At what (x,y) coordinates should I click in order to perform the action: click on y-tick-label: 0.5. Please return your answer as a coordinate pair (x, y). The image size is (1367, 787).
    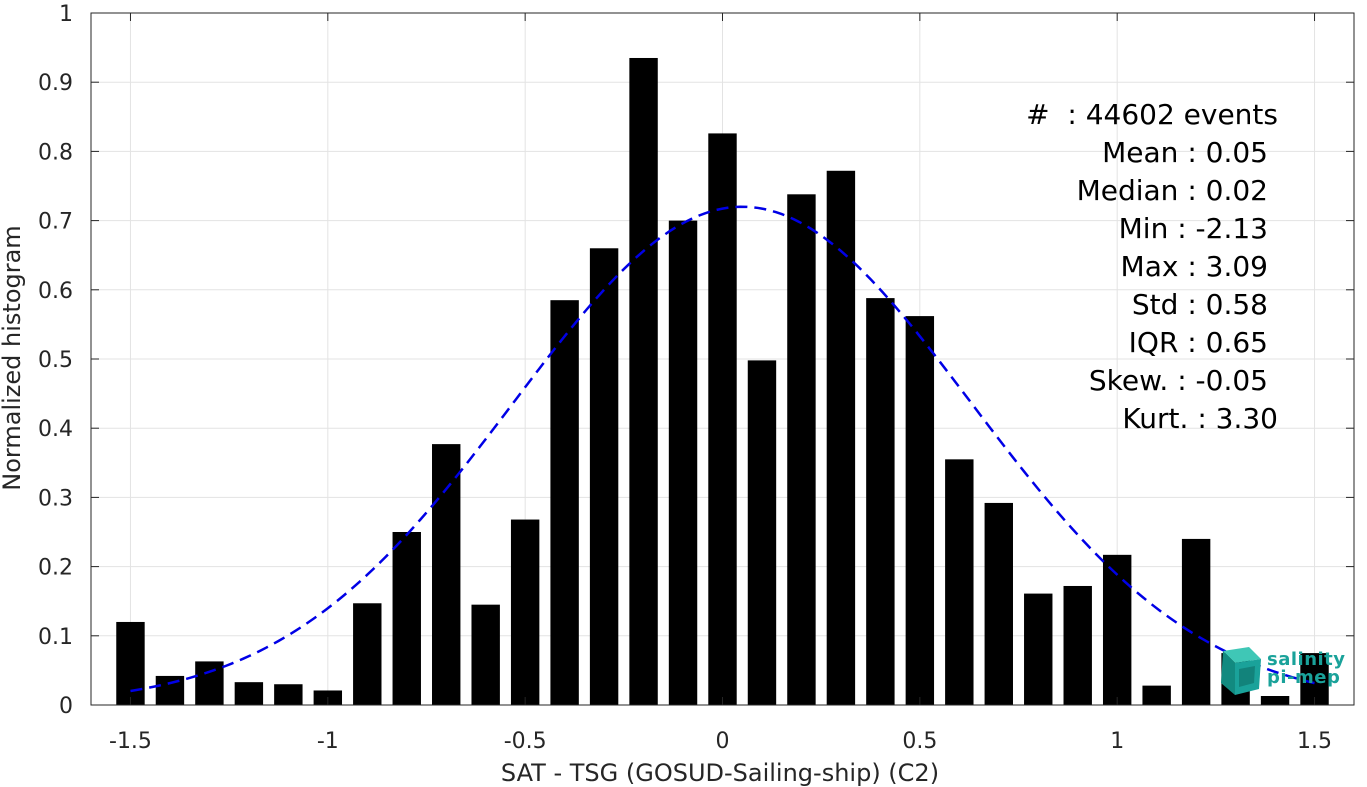
    Looking at the image, I should click on (55, 360).